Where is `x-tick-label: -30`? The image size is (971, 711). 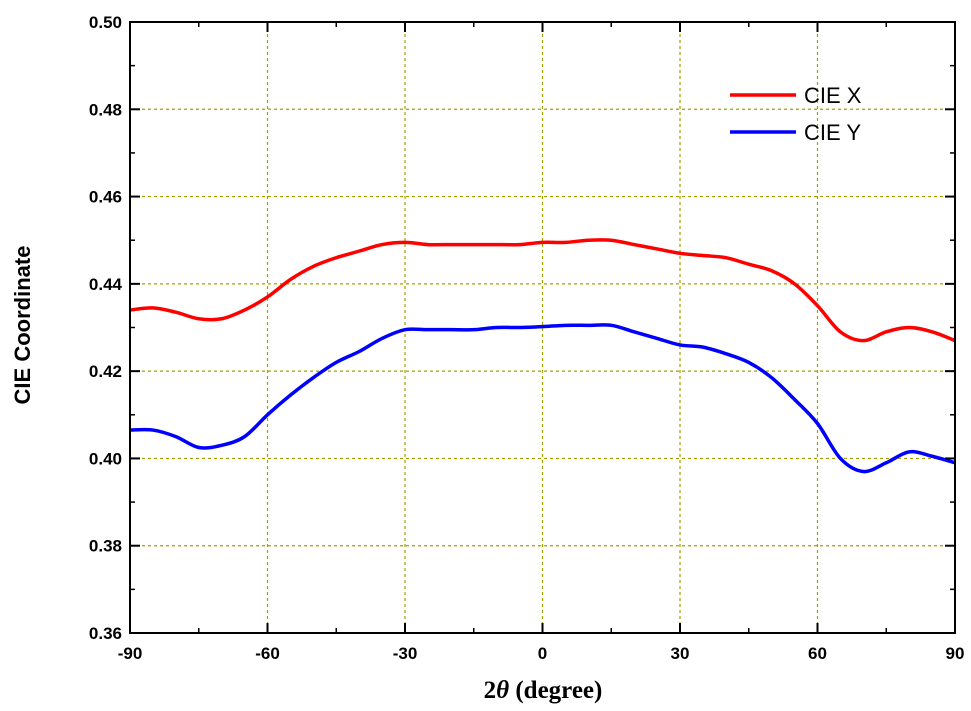 x-tick-label: -30 is located at coordinates (405, 653).